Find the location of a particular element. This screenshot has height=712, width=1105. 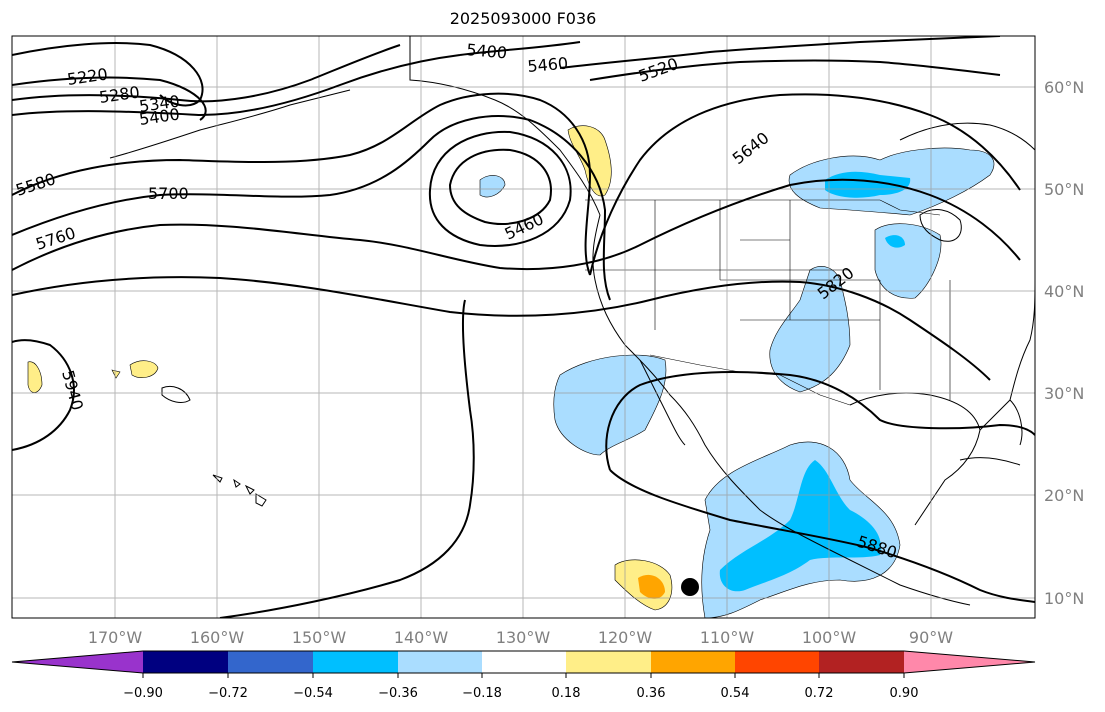

lon-tick-label: 110°W is located at coordinates (727, 637).